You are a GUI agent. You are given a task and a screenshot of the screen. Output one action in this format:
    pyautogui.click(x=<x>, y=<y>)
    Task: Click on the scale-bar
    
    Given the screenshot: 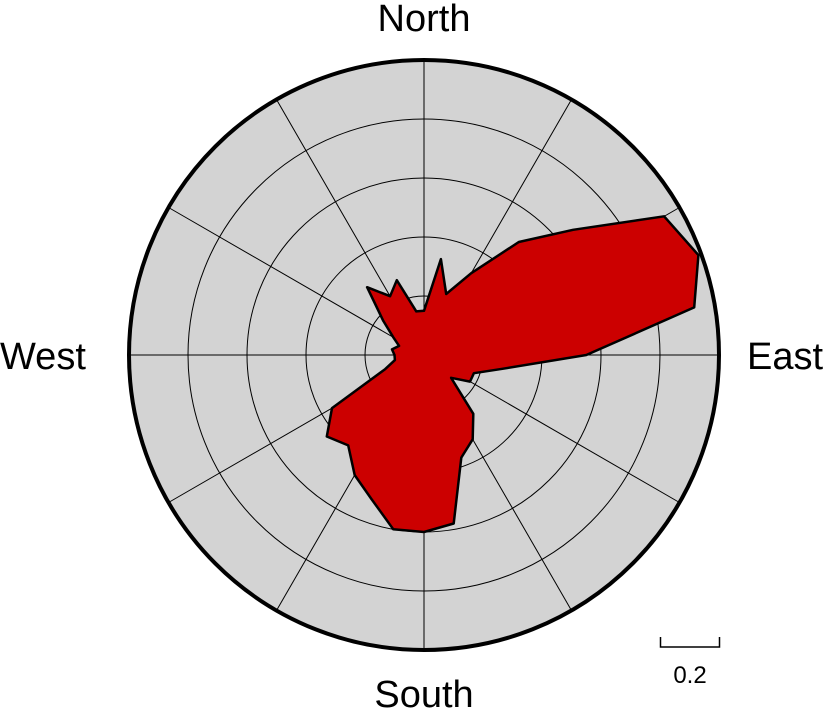 What is the action you would take?
    pyautogui.click(x=690, y=642)
    